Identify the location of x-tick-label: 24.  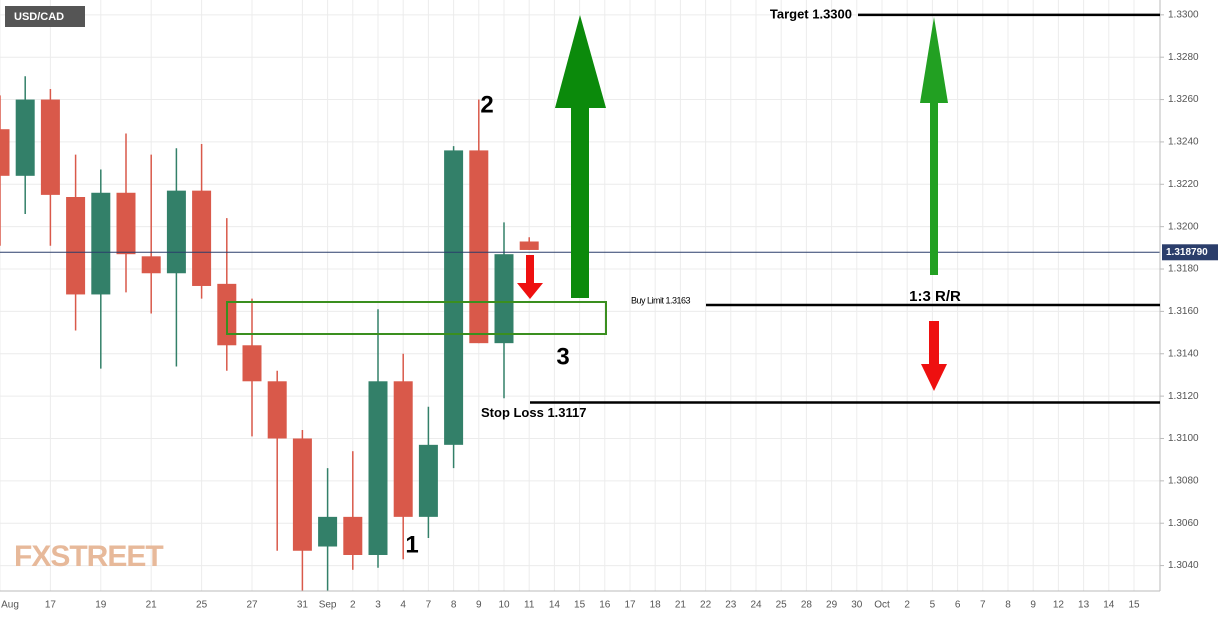
(756, 605).